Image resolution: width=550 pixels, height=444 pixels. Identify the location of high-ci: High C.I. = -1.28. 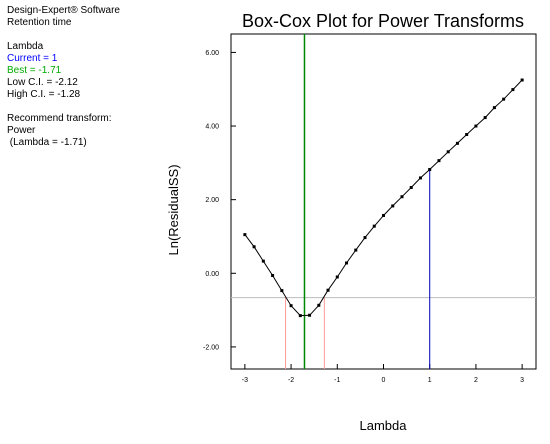
(44, 94).